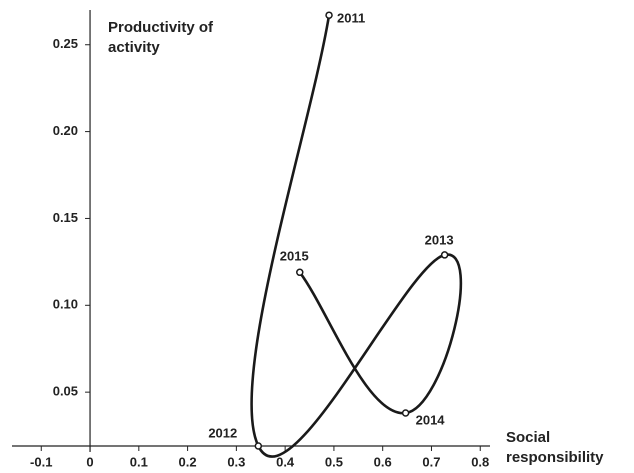 Image resolution: width=634 pixels, height=473 pixels. Describe the element at coordinates (222, 432) in the screenshot. I see `point-label: 2012` at that location.